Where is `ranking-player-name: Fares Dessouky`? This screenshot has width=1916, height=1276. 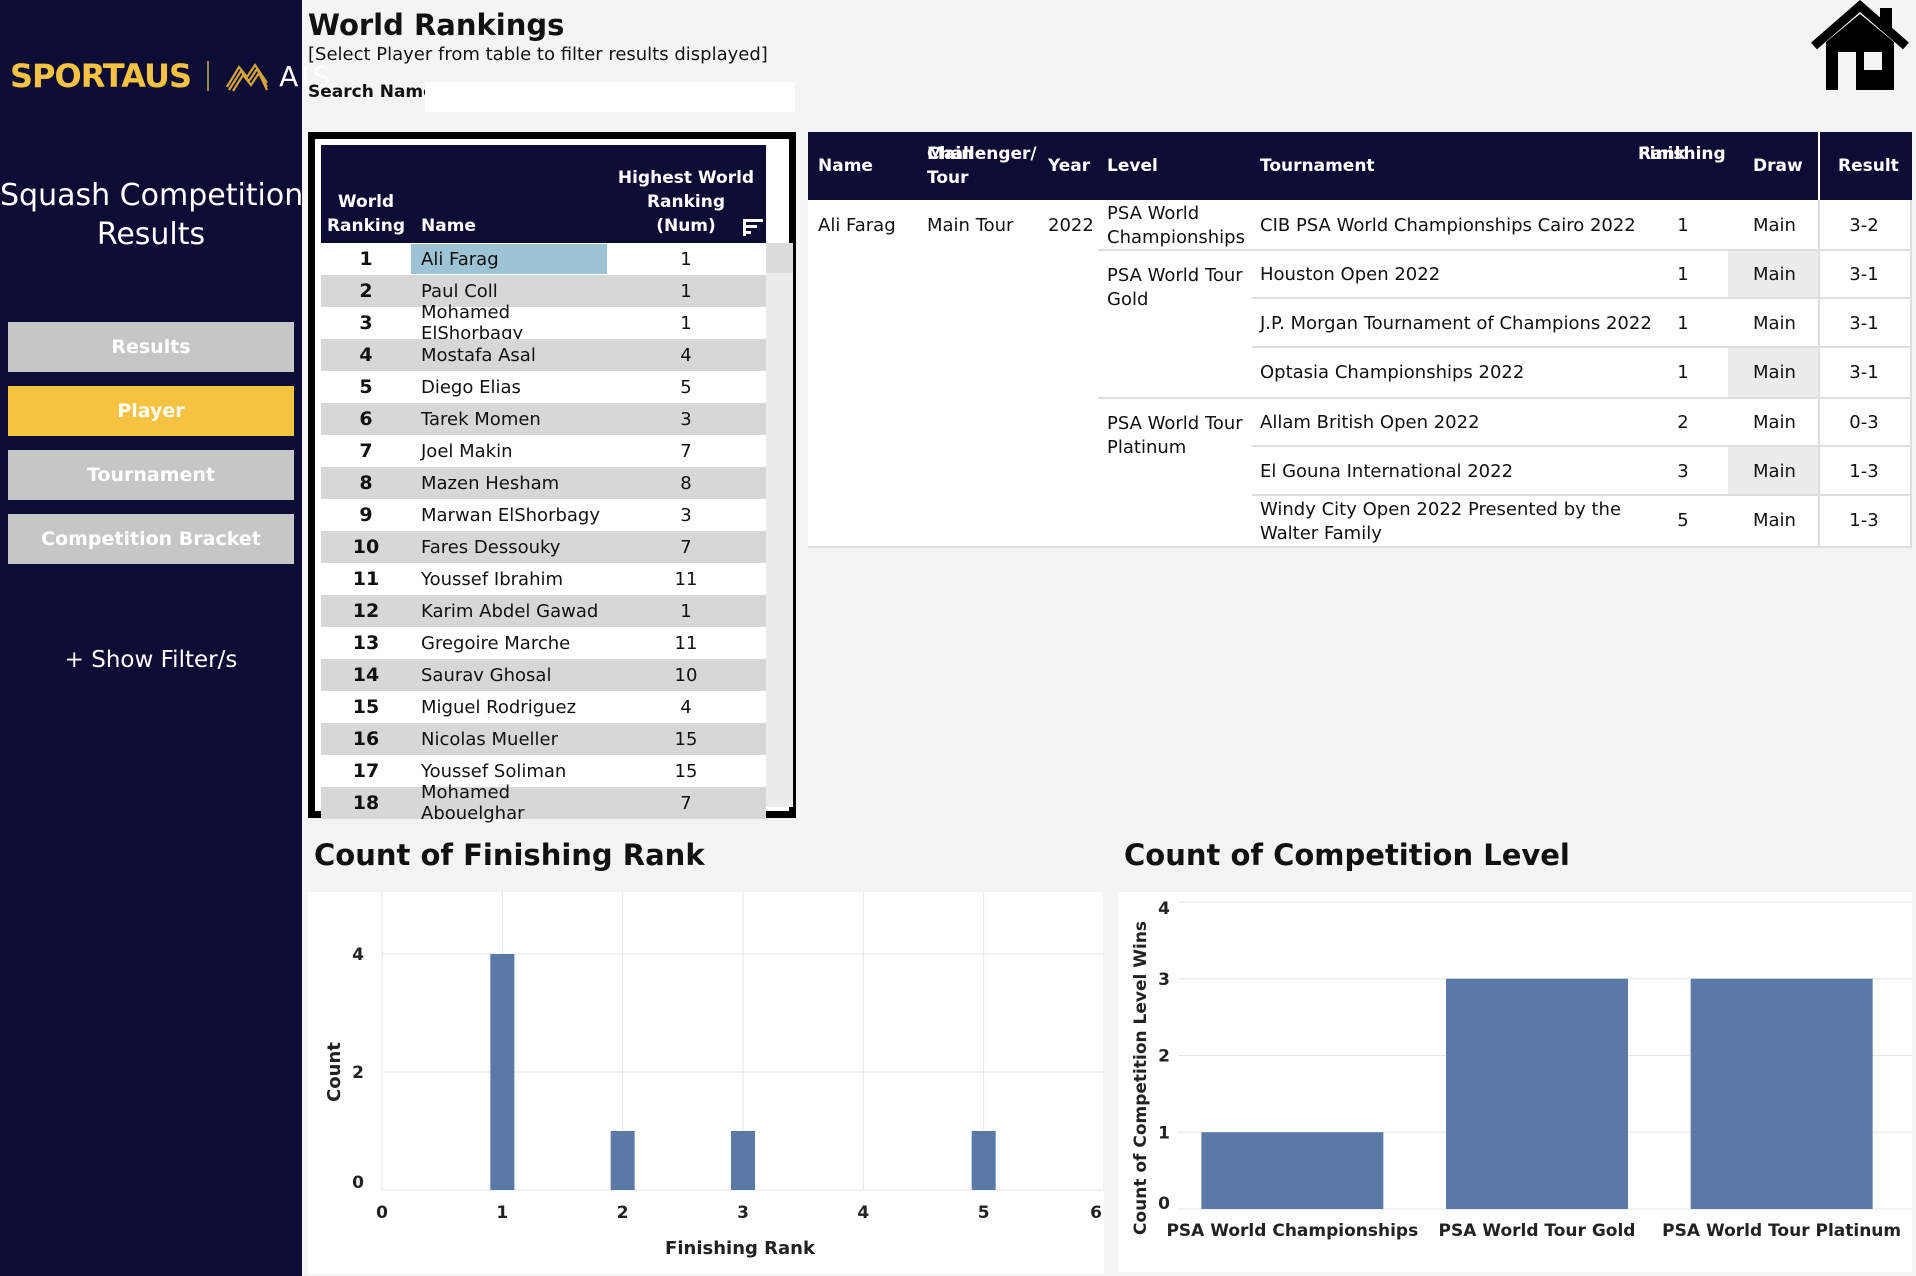
ranking-player-name: Fares Dessouky is located at coordinates (491, 547).